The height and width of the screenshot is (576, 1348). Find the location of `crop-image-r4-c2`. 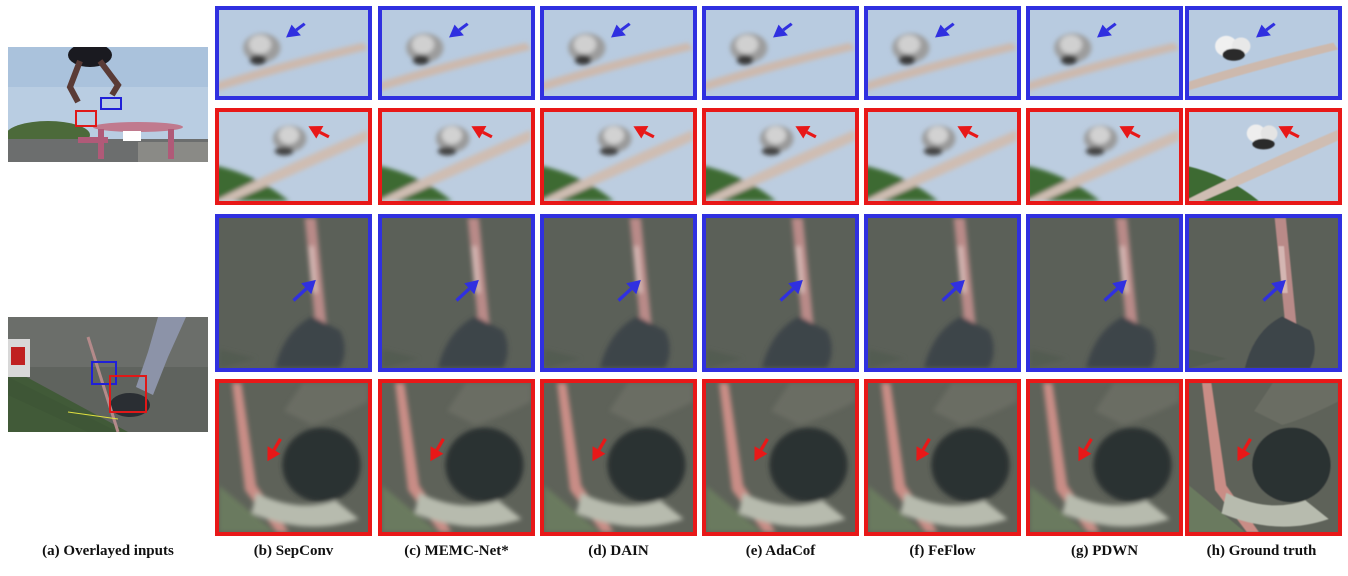

crop-image-r4-c2 is located at coordinates (293, 457).